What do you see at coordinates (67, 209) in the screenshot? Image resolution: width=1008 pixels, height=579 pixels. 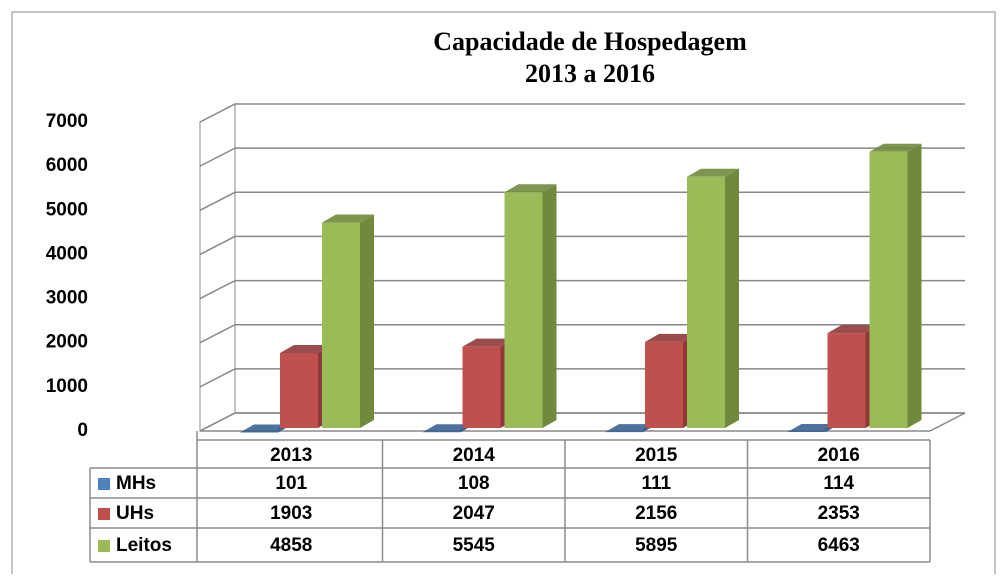 I see `y-tick-label: 5000` at bounding box center [67, 209].